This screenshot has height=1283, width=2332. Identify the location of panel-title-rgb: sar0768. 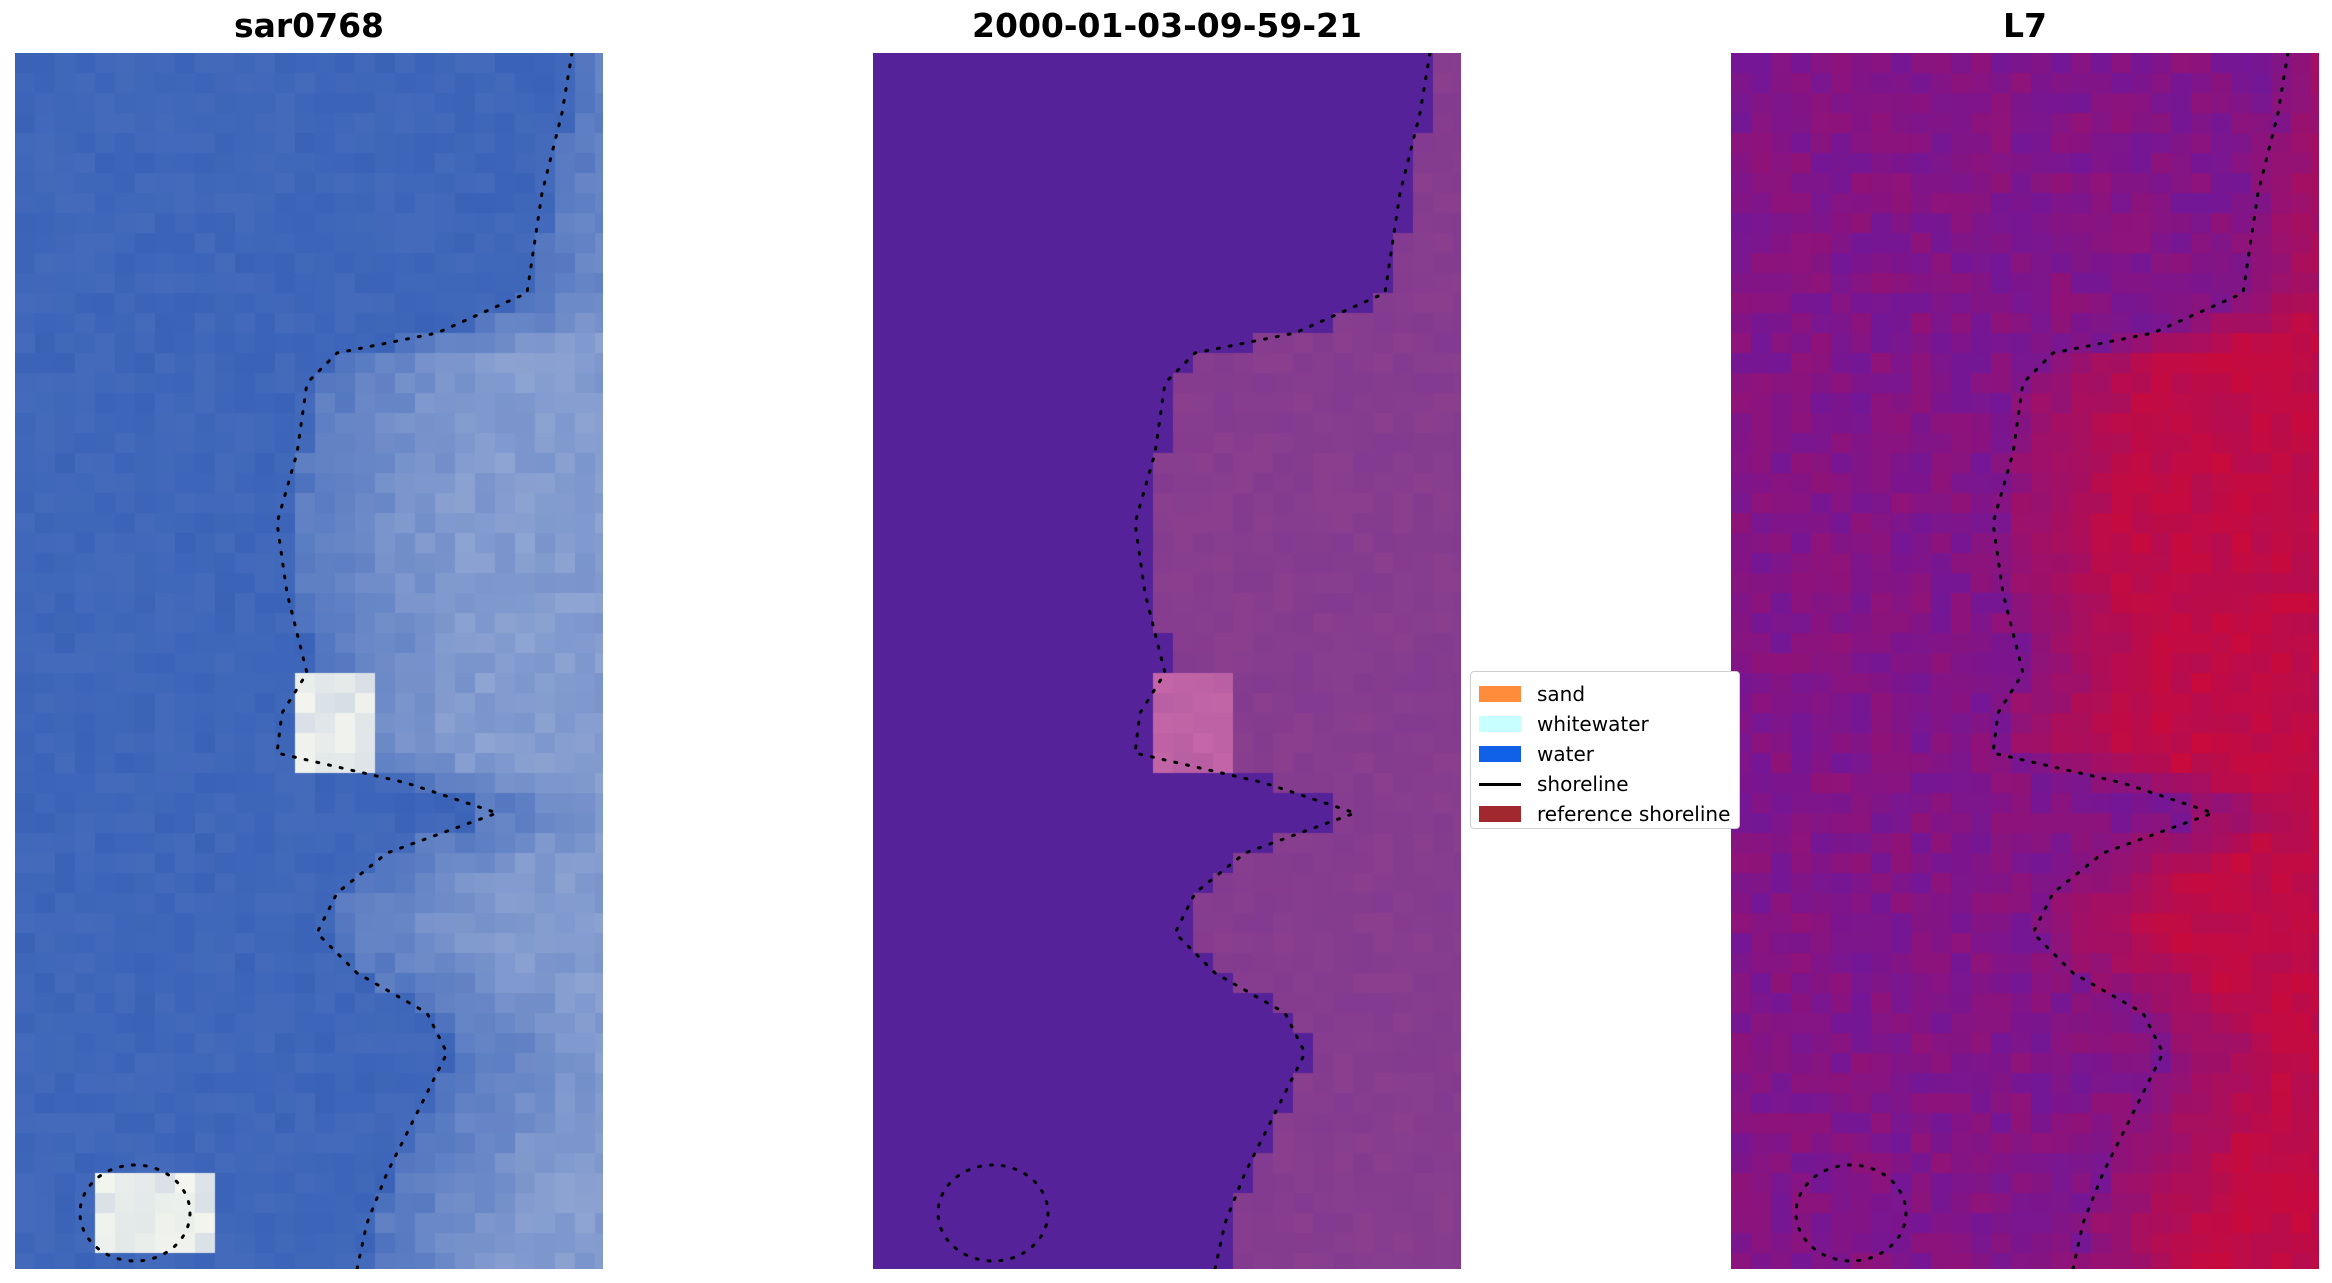
(309, 25).